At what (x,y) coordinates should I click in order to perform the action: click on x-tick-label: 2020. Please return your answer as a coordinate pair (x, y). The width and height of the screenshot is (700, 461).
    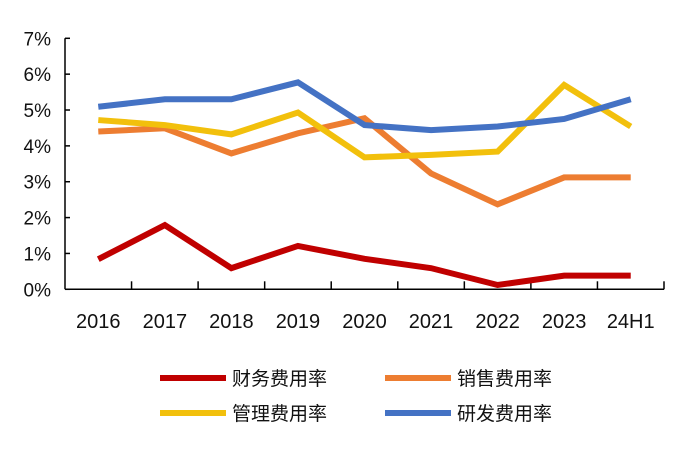
    Looking at the image, I should click on (364, 322).